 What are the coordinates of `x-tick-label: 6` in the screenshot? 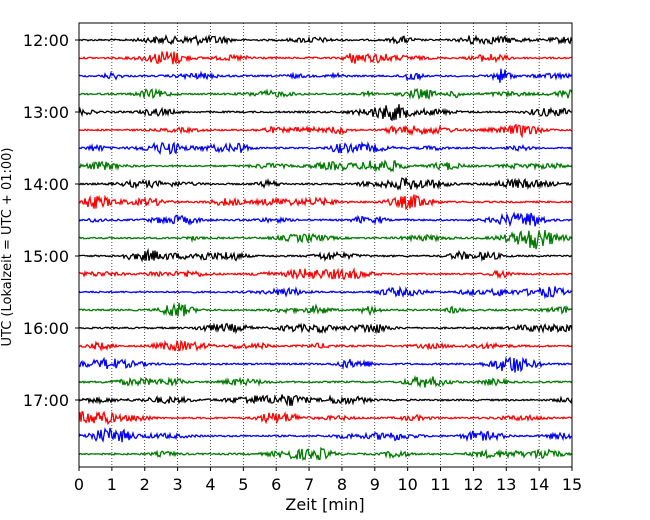 It's located at (276, 484).